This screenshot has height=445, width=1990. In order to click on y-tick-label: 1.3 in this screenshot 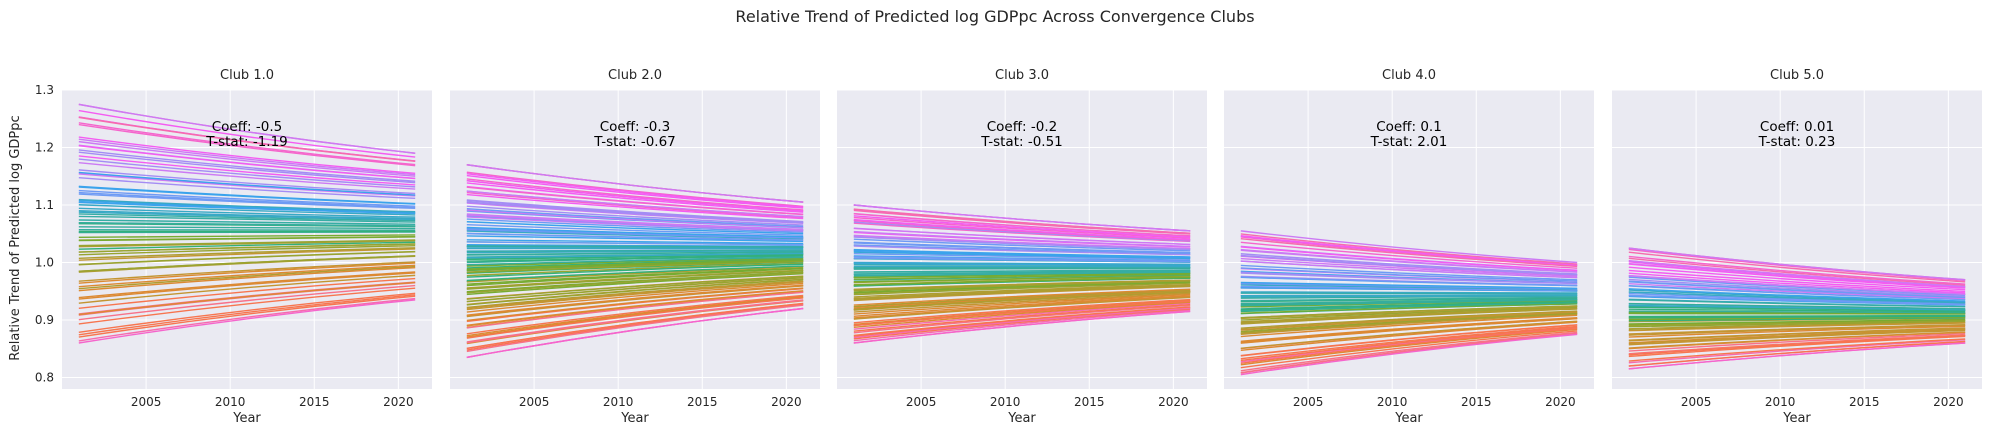, I will do `click(44, 90)`.